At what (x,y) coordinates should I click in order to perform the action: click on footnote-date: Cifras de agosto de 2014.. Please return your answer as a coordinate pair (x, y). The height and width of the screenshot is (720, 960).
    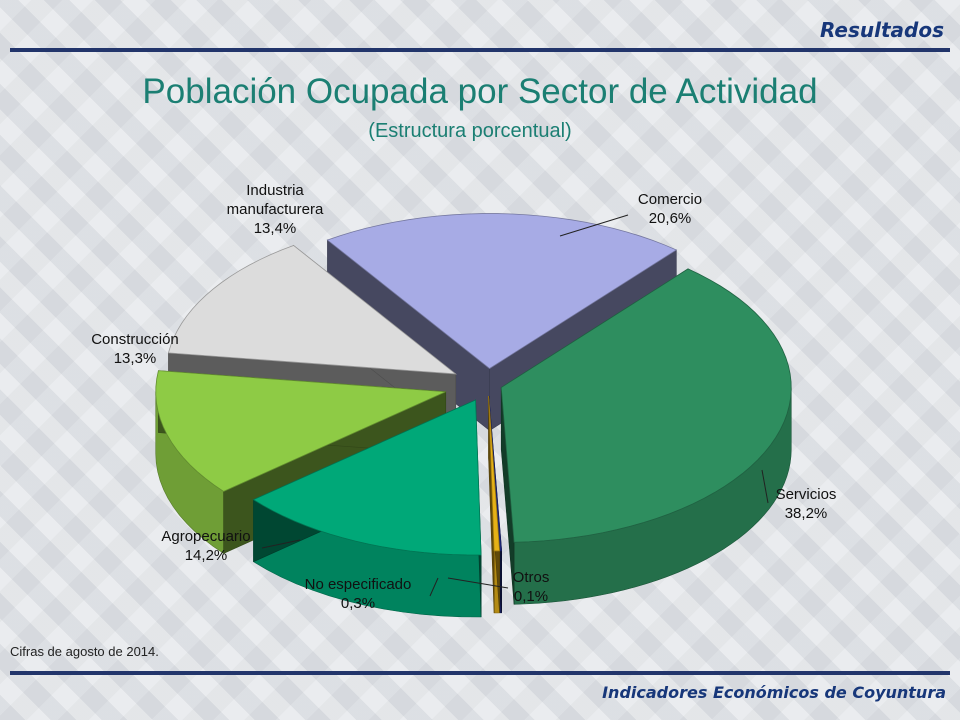
    Looking at the image, I should click on (84, 651).